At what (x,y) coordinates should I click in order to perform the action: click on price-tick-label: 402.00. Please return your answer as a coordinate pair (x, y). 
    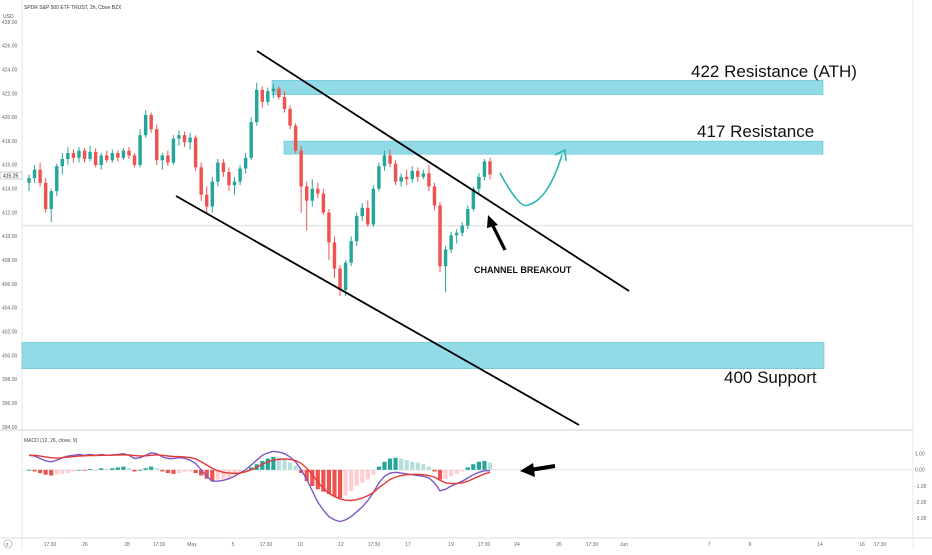
    Looking at the image, I should click on (10, 333).